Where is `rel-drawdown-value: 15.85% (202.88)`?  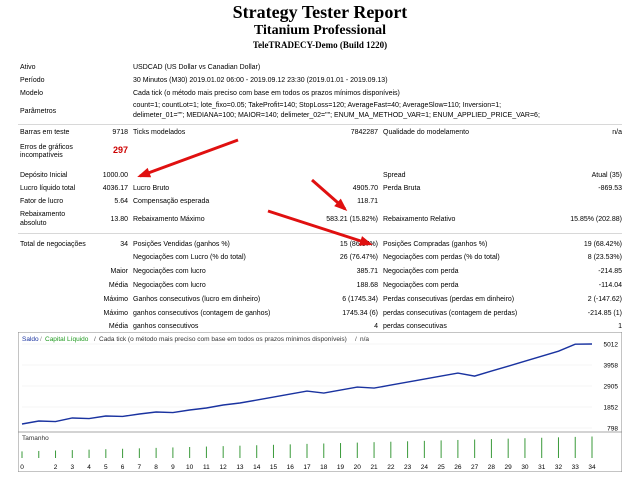 rel-drawdown-value: 15.85% (202.88) is located at coordinates (596, 219).